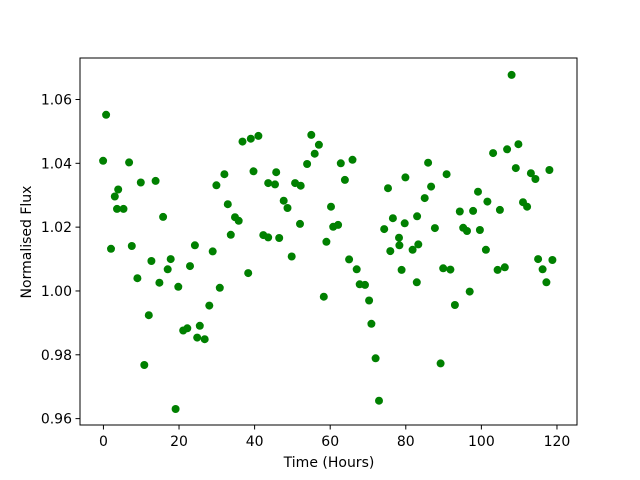 Image resolution: width=640 pixels, height=480 pixels. What do you see at coordinates (557, 442) in the screenshot?
I see `x-tick-label: 120` at bounding box center [557, 442].